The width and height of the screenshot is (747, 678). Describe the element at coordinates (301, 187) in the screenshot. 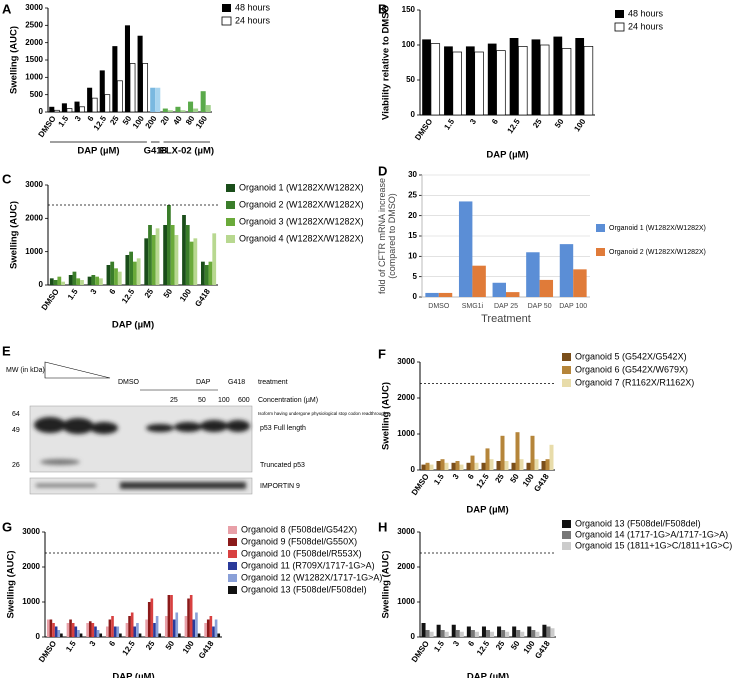

I see `legend-label: Organoid 1 (W1282X/W1282X)` at that location.